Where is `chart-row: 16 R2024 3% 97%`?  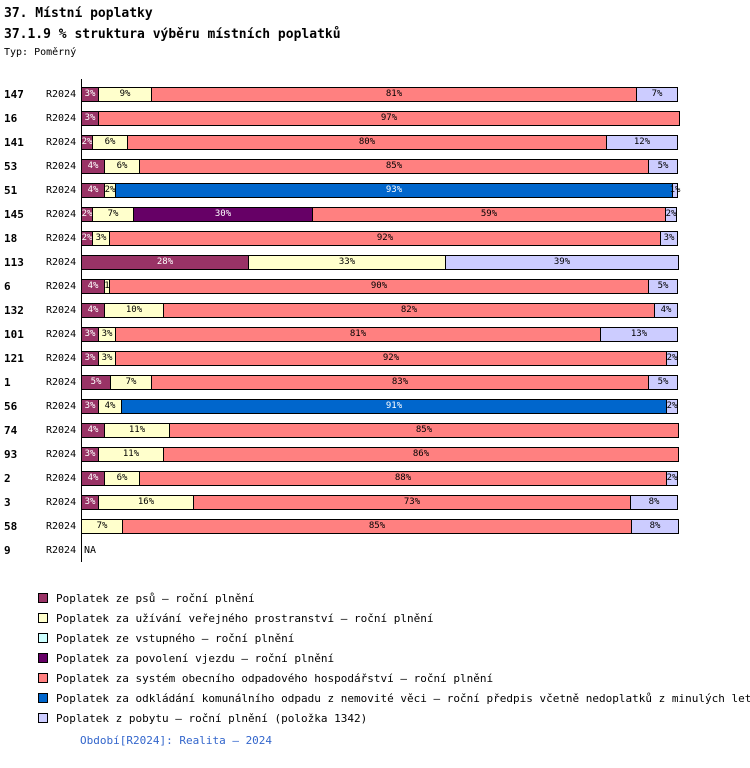 chart-row: 16 R2024 3% 97% is located at coordinates (375, 118).